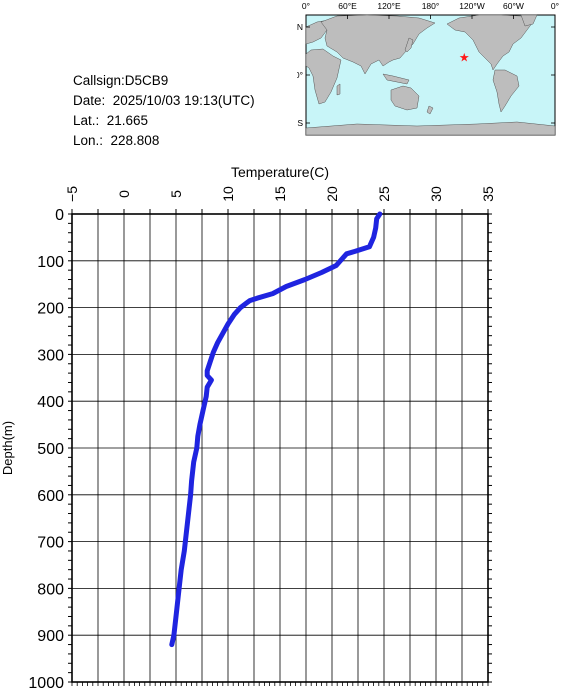  What do you see at coordinates (124, 194) in the screenshot?
I see `x-tick-label: 0` at bounding box center [124, 194].